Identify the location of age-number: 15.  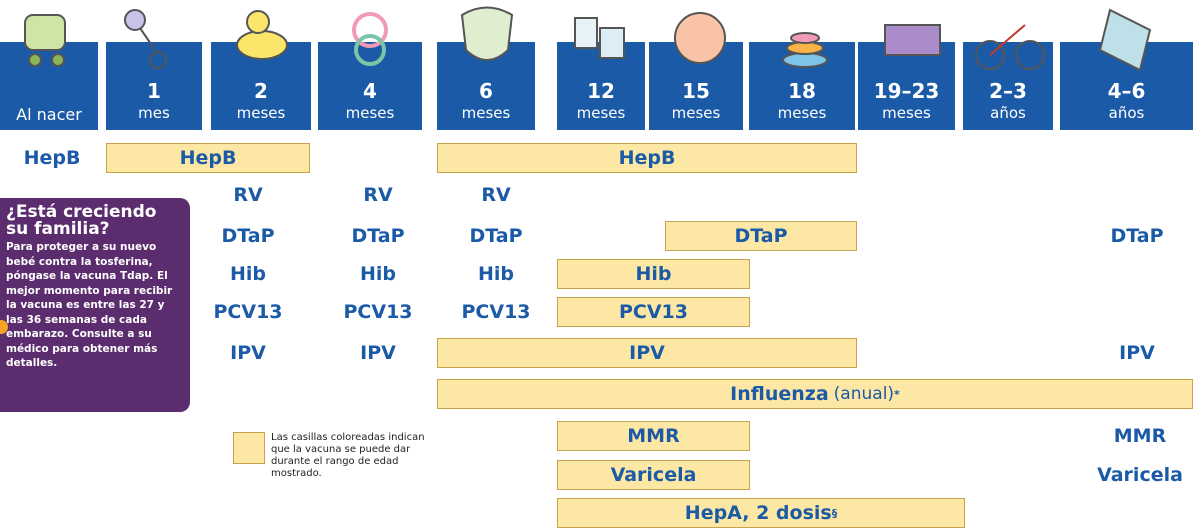
(696, 91).